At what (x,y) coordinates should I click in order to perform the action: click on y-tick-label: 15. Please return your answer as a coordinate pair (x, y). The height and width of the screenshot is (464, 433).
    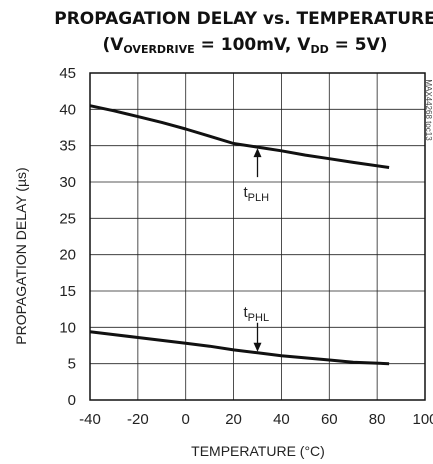
    Looking at the image, I should click on (67, 291).